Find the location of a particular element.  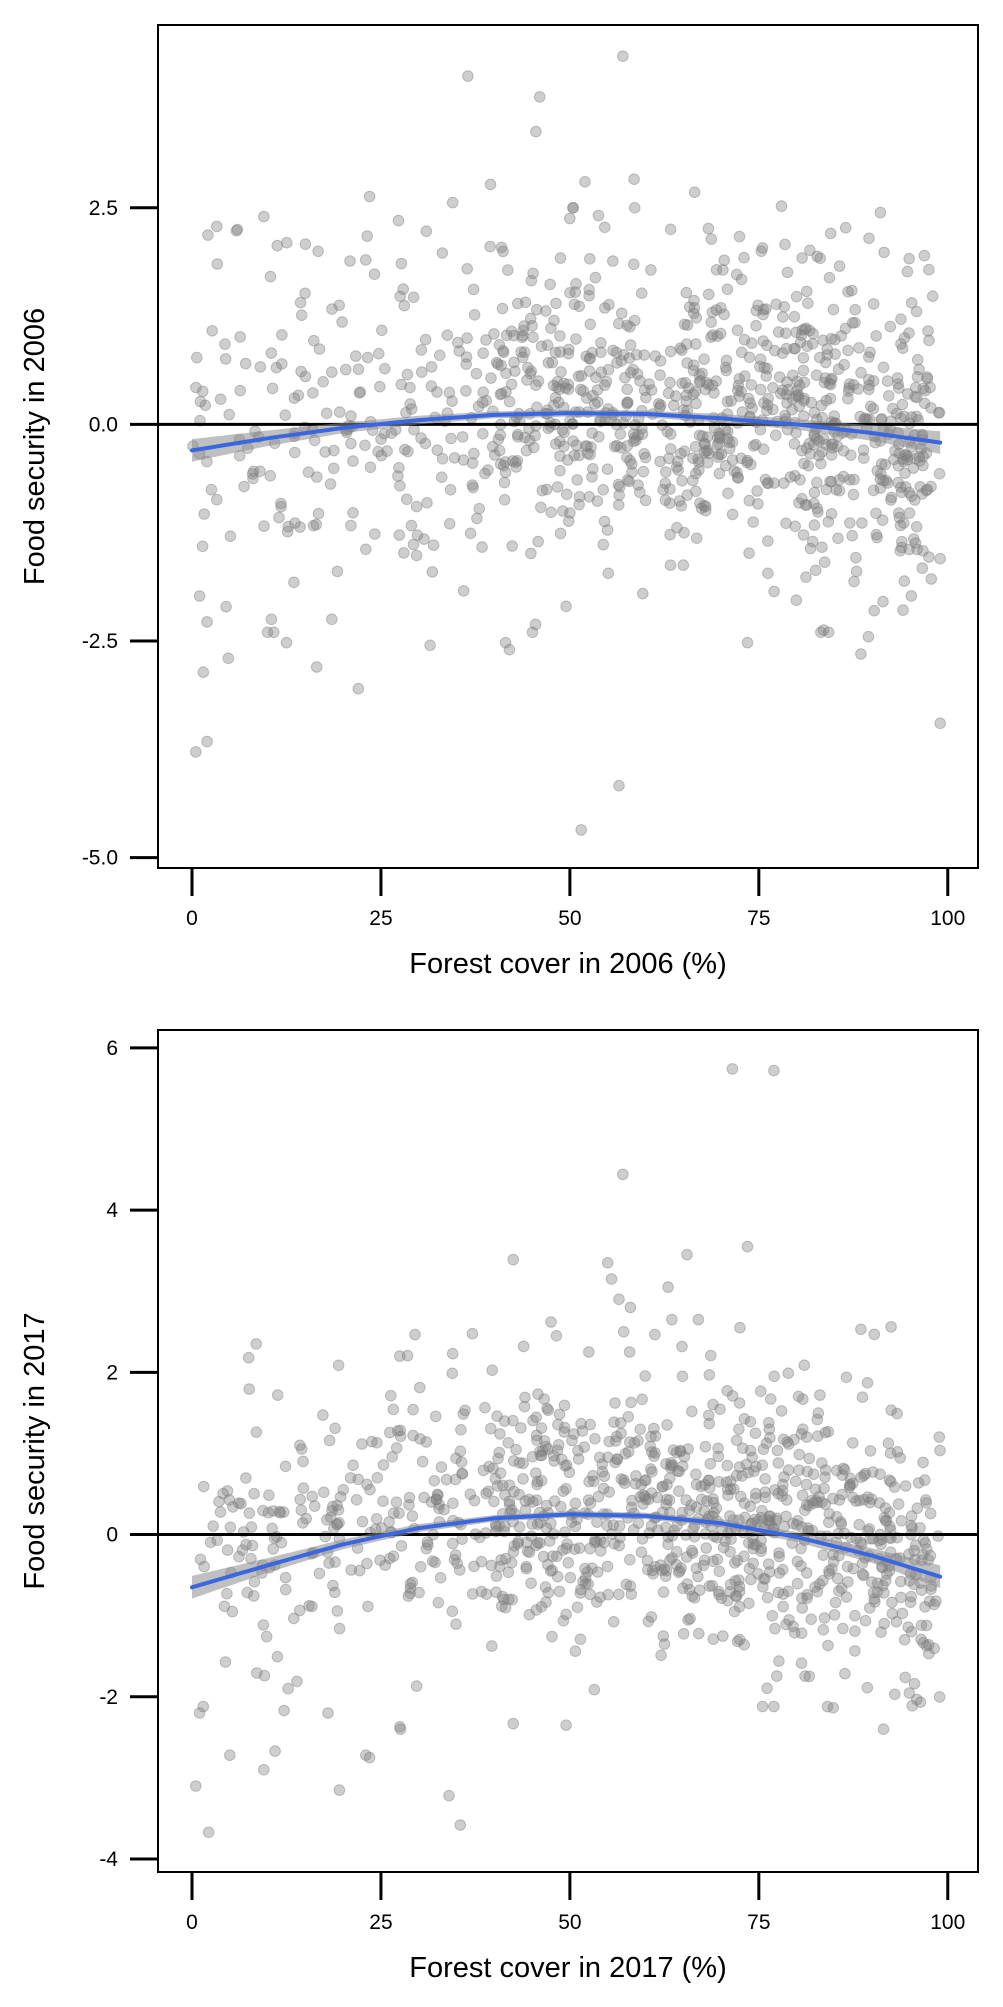

fit-curve is located at coordinates (566, 1551).